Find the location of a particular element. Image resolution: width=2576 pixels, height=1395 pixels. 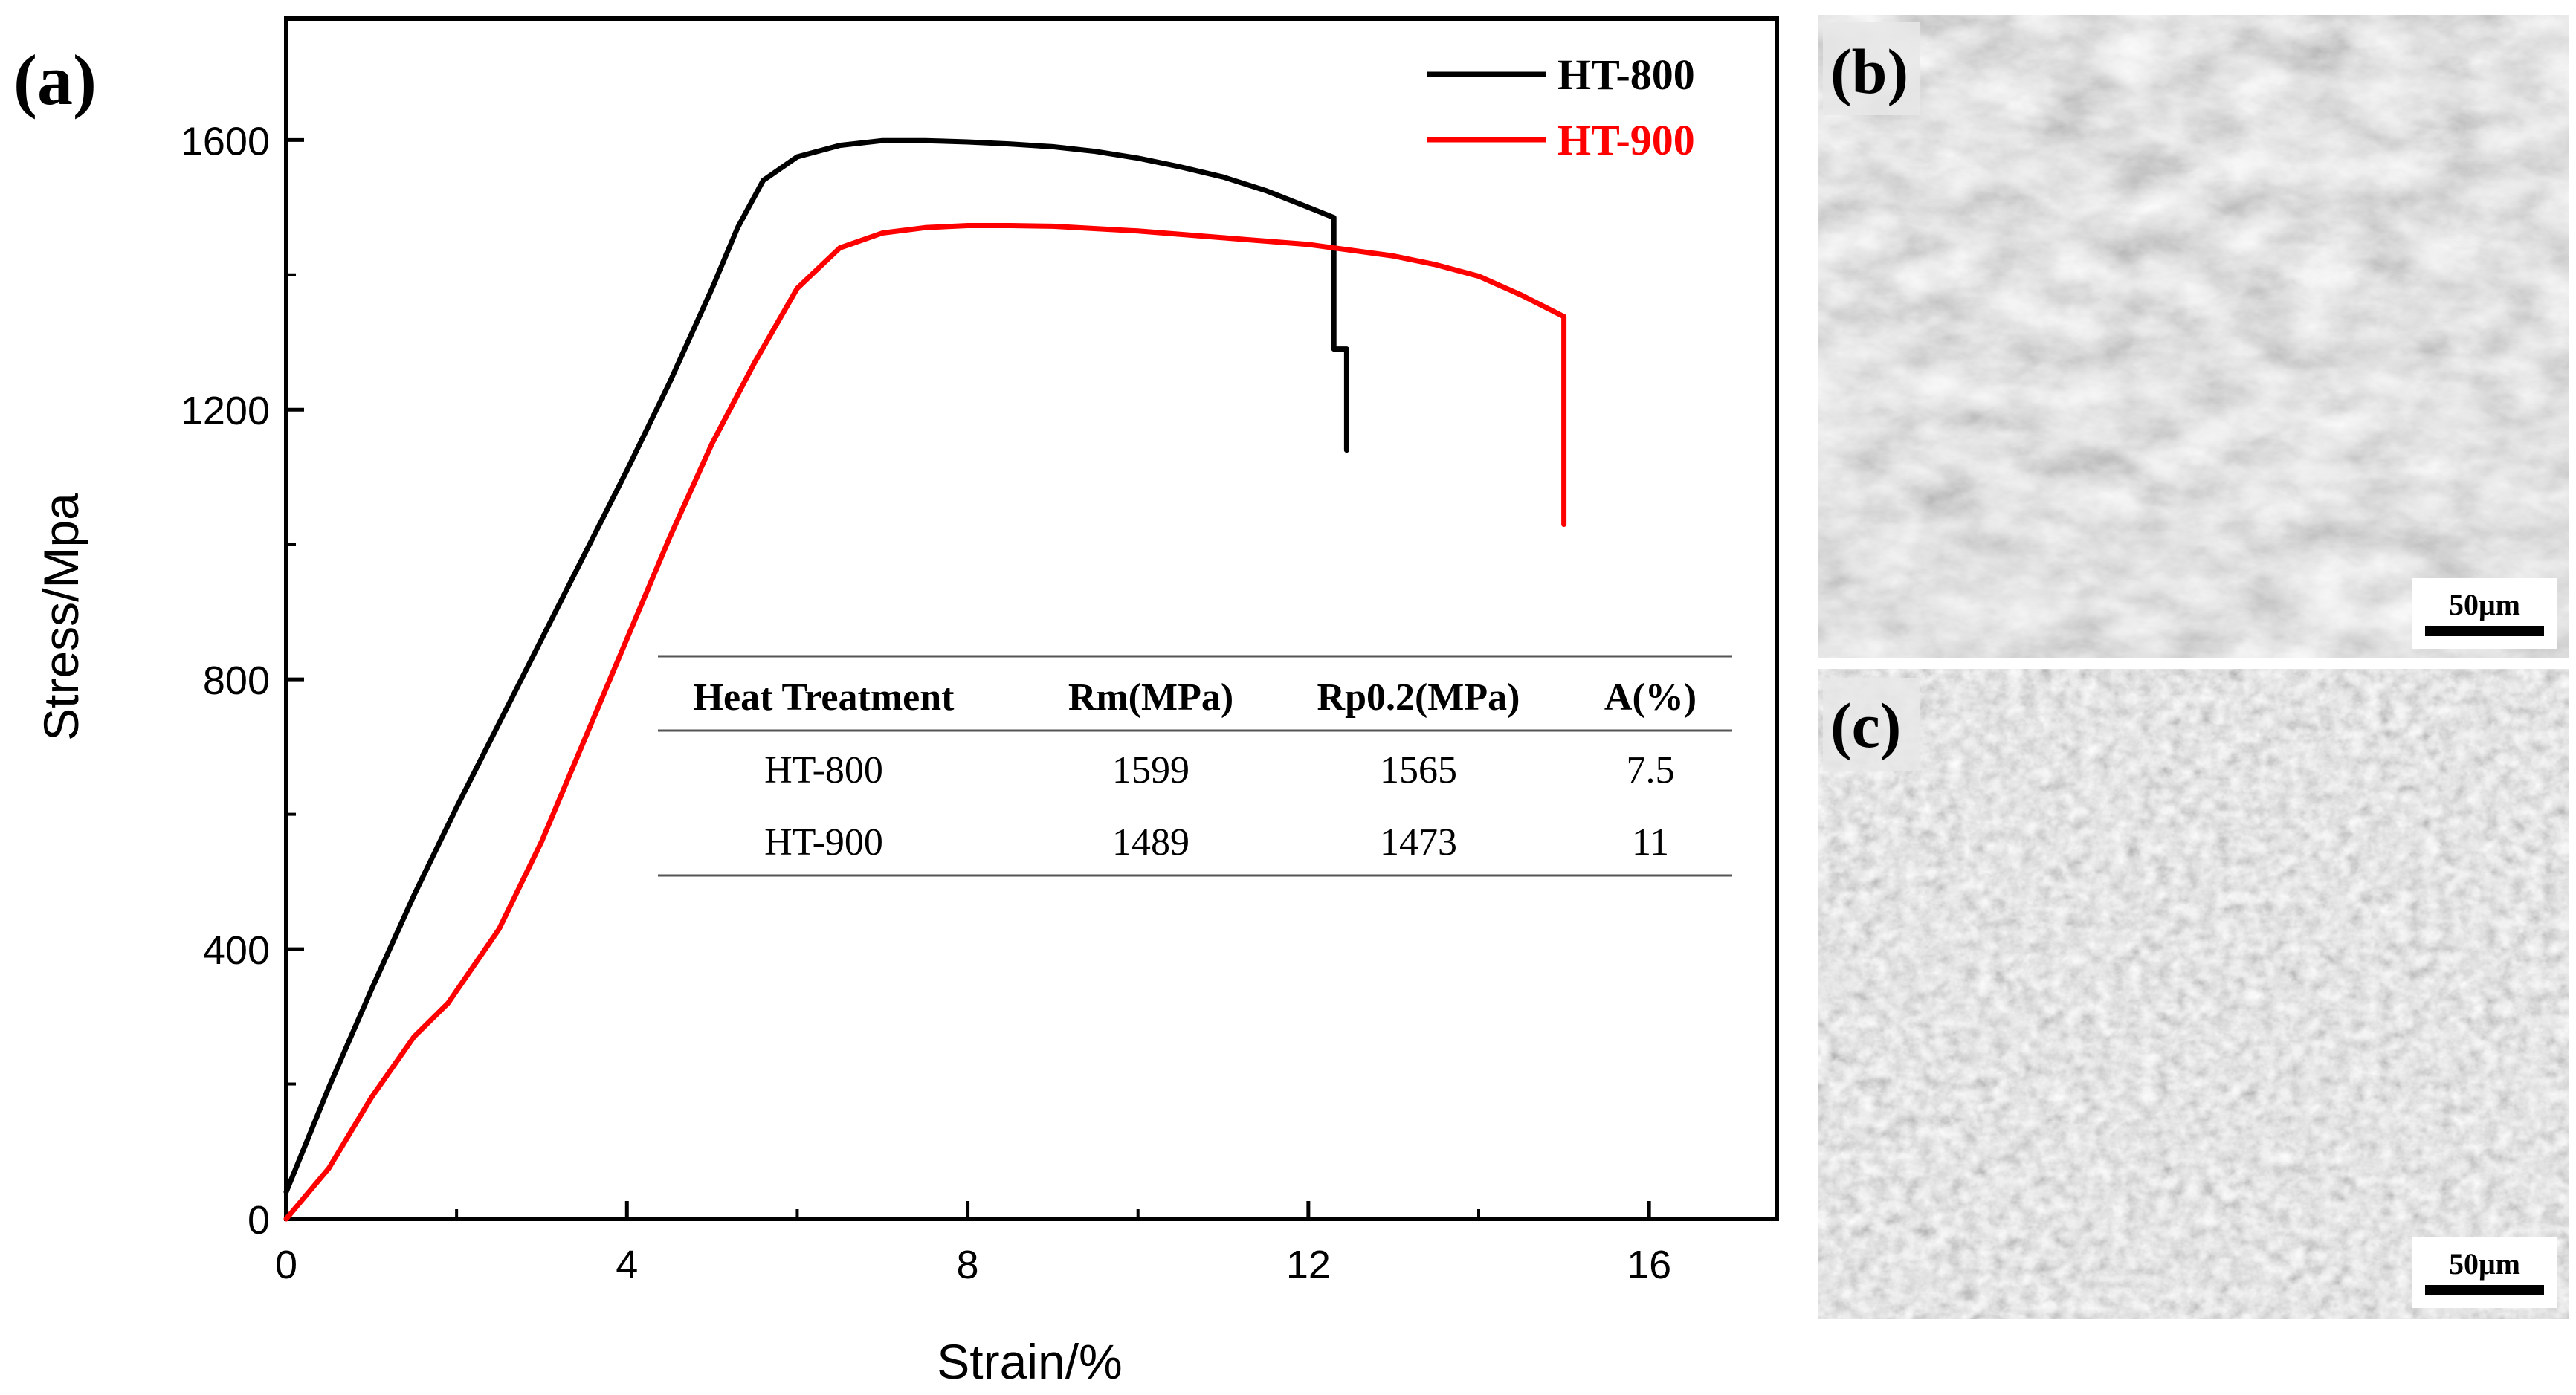

legend-label-ht-800: HT-800 is located at coordinates (1626, 75).